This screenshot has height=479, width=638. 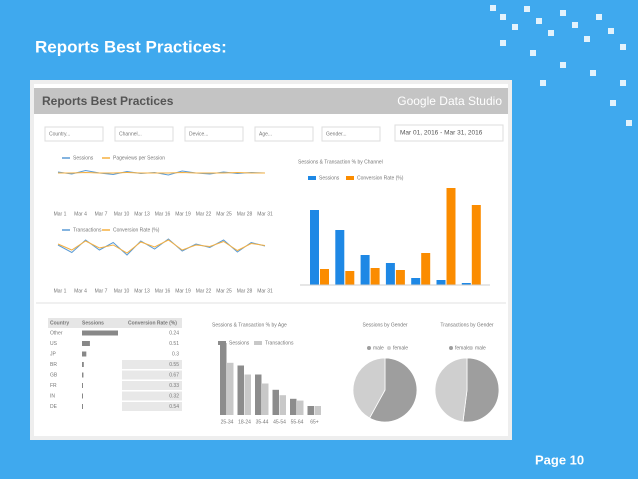 What do you see at coordinates (93, 323) in the screenshot?
I see `table-header-cell: Sessions` at bounding box center [93, 323].